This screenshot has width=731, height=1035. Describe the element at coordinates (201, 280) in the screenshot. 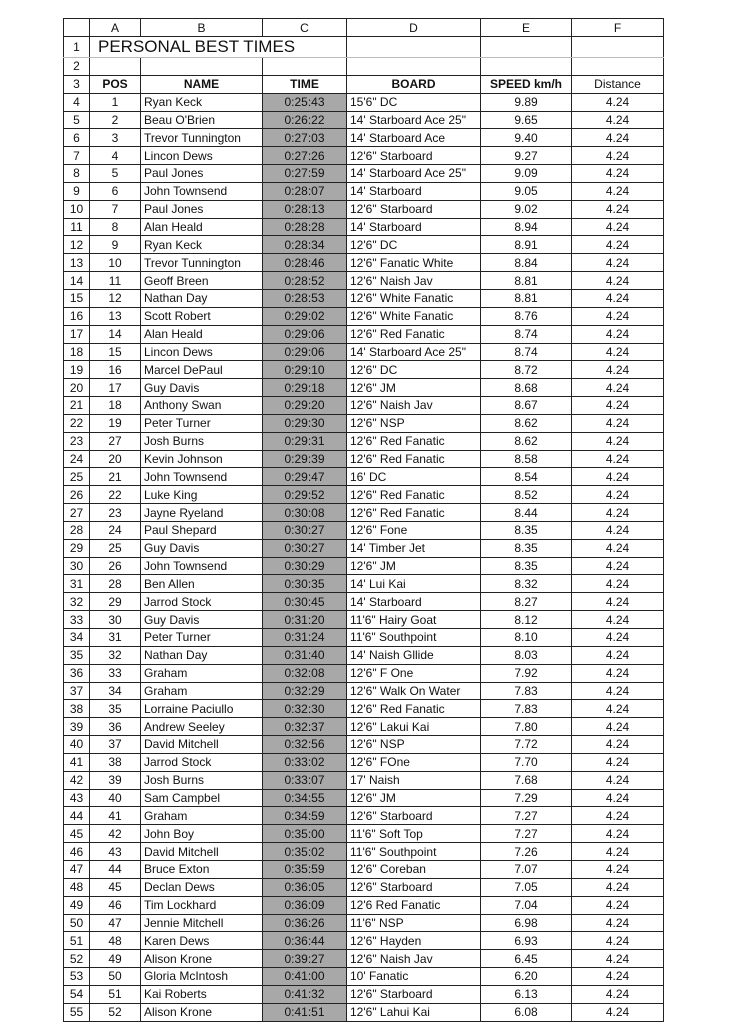

I see `name-cell: Geoff Breen` at that location.